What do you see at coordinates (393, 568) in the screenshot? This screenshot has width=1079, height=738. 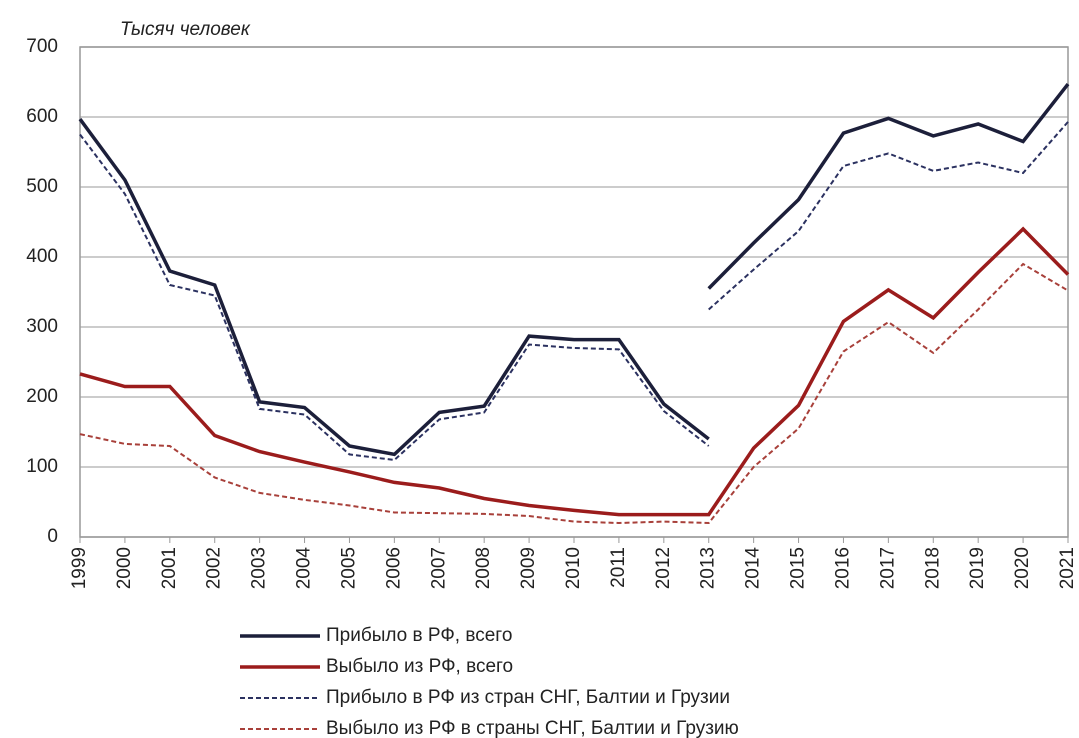 I see `x-tick-label: 2006` at bounding box center [393, 568].